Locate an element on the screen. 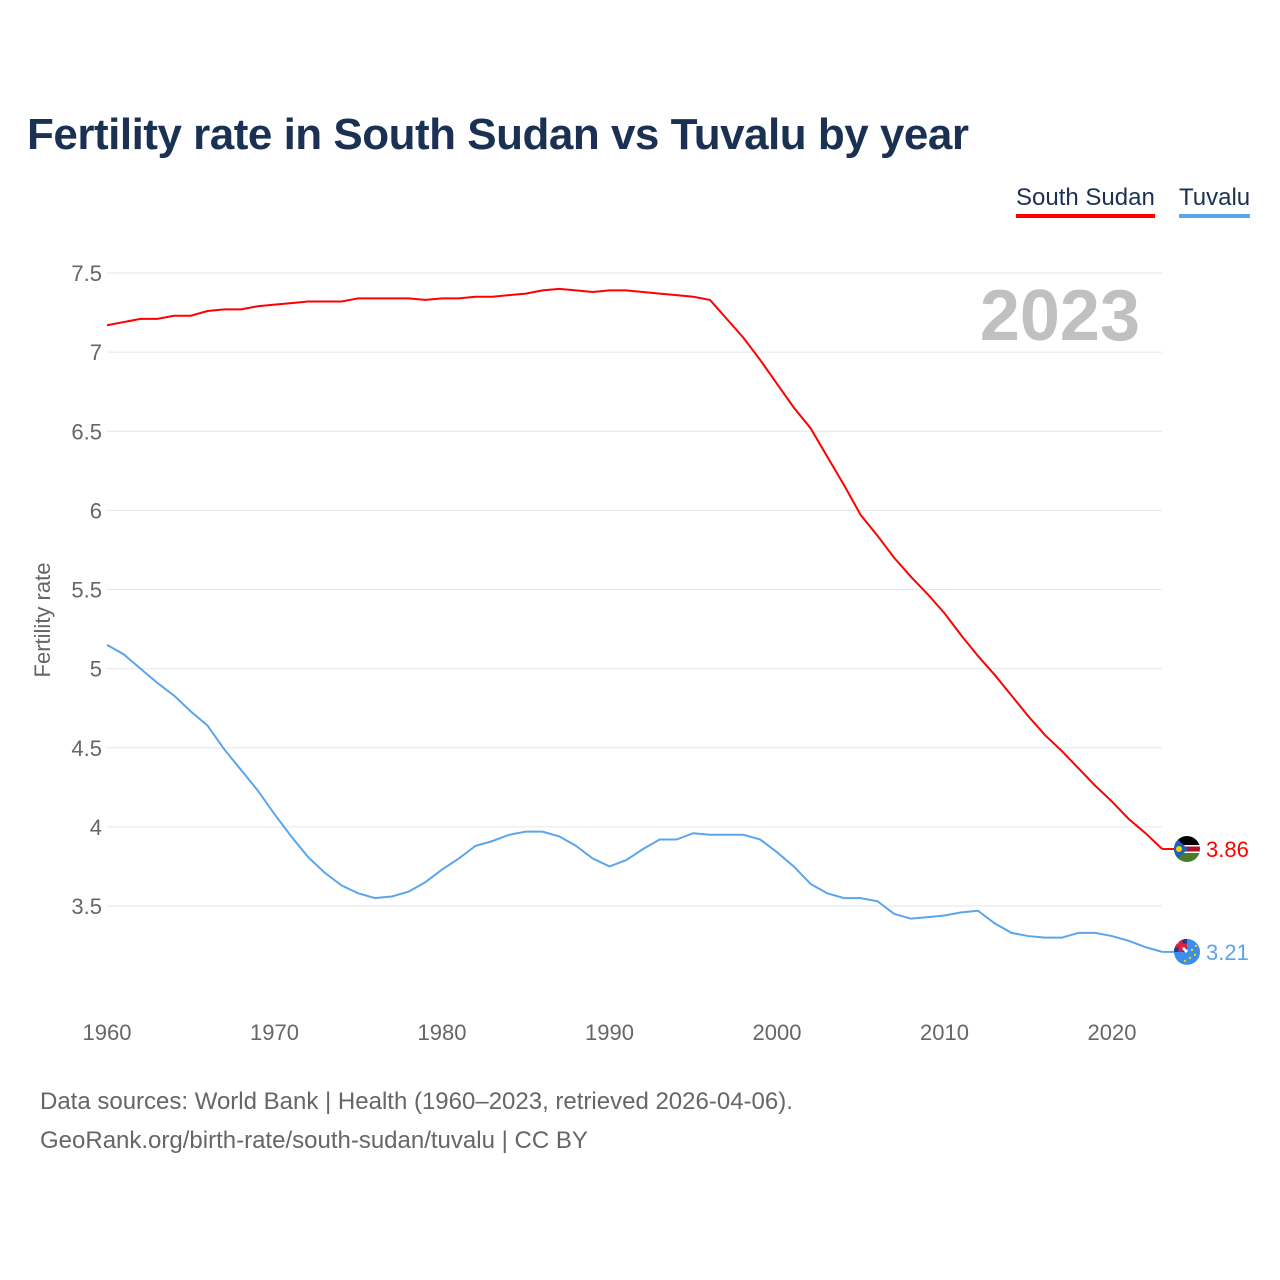 This screenshot has width=1280, height=1280. tuvalu-flag-icon is located at coordinates (1187, 951).